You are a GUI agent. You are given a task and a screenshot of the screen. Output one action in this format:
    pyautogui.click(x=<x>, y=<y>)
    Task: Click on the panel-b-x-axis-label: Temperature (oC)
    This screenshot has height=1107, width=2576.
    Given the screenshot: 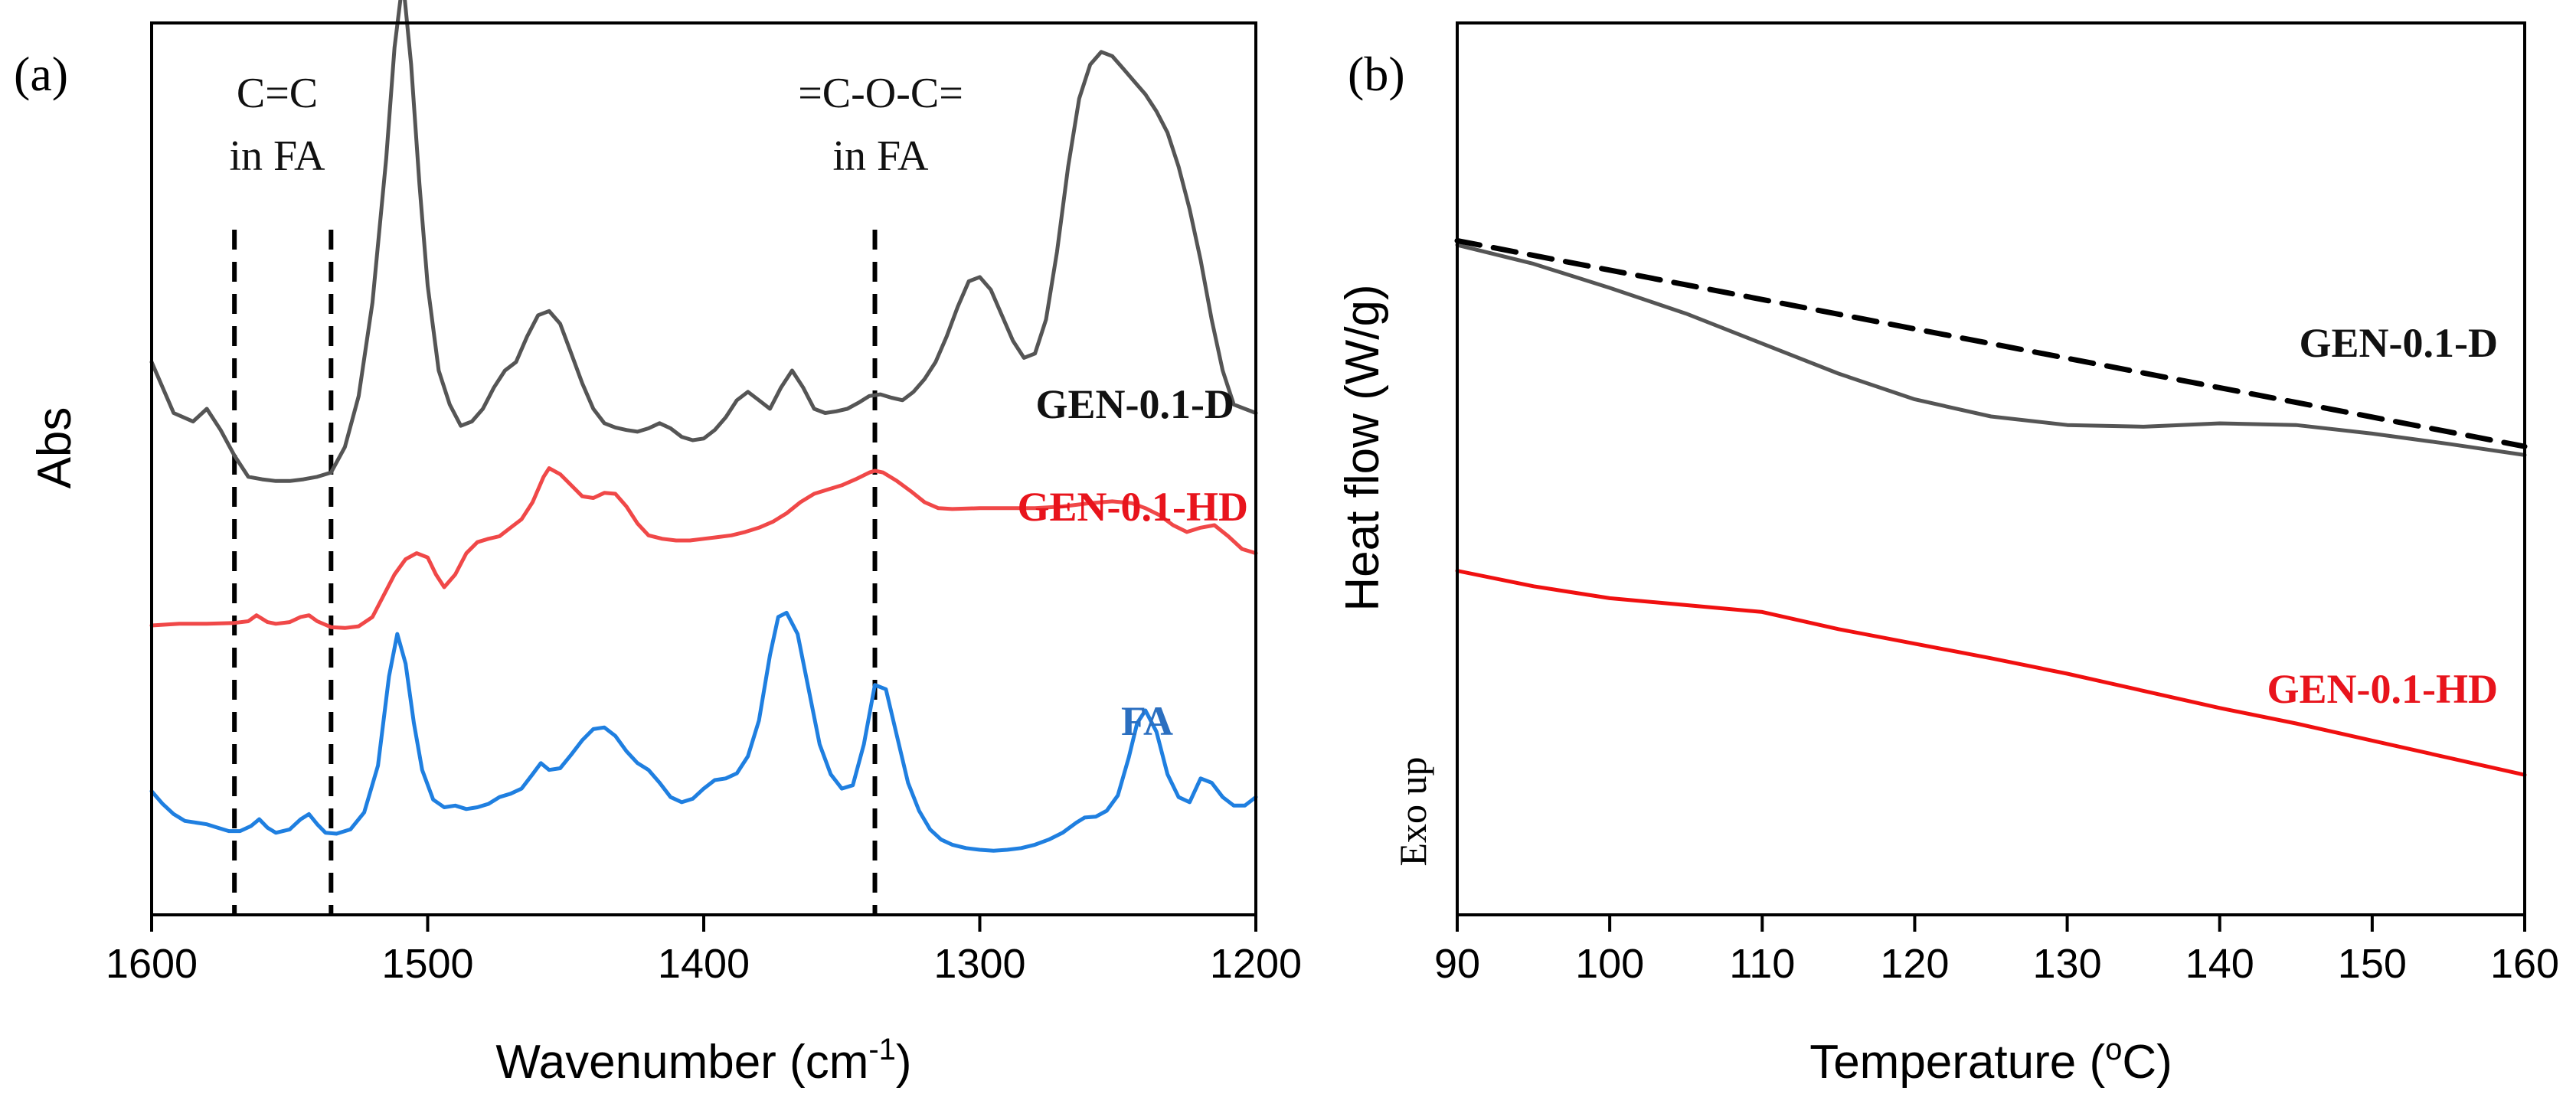 What is the action you would take?
    pyautogui.click(x=1990, y=1061)
    